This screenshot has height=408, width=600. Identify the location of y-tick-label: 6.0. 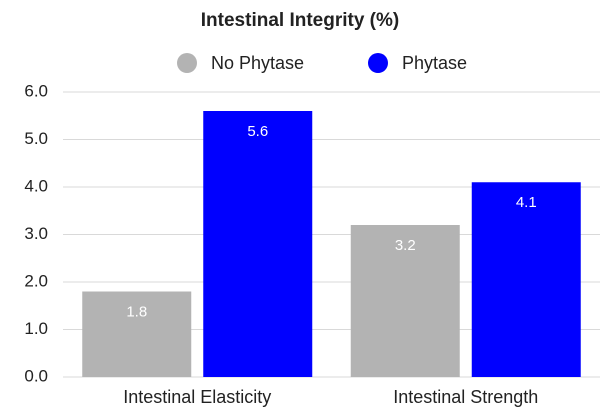
(36, 90).